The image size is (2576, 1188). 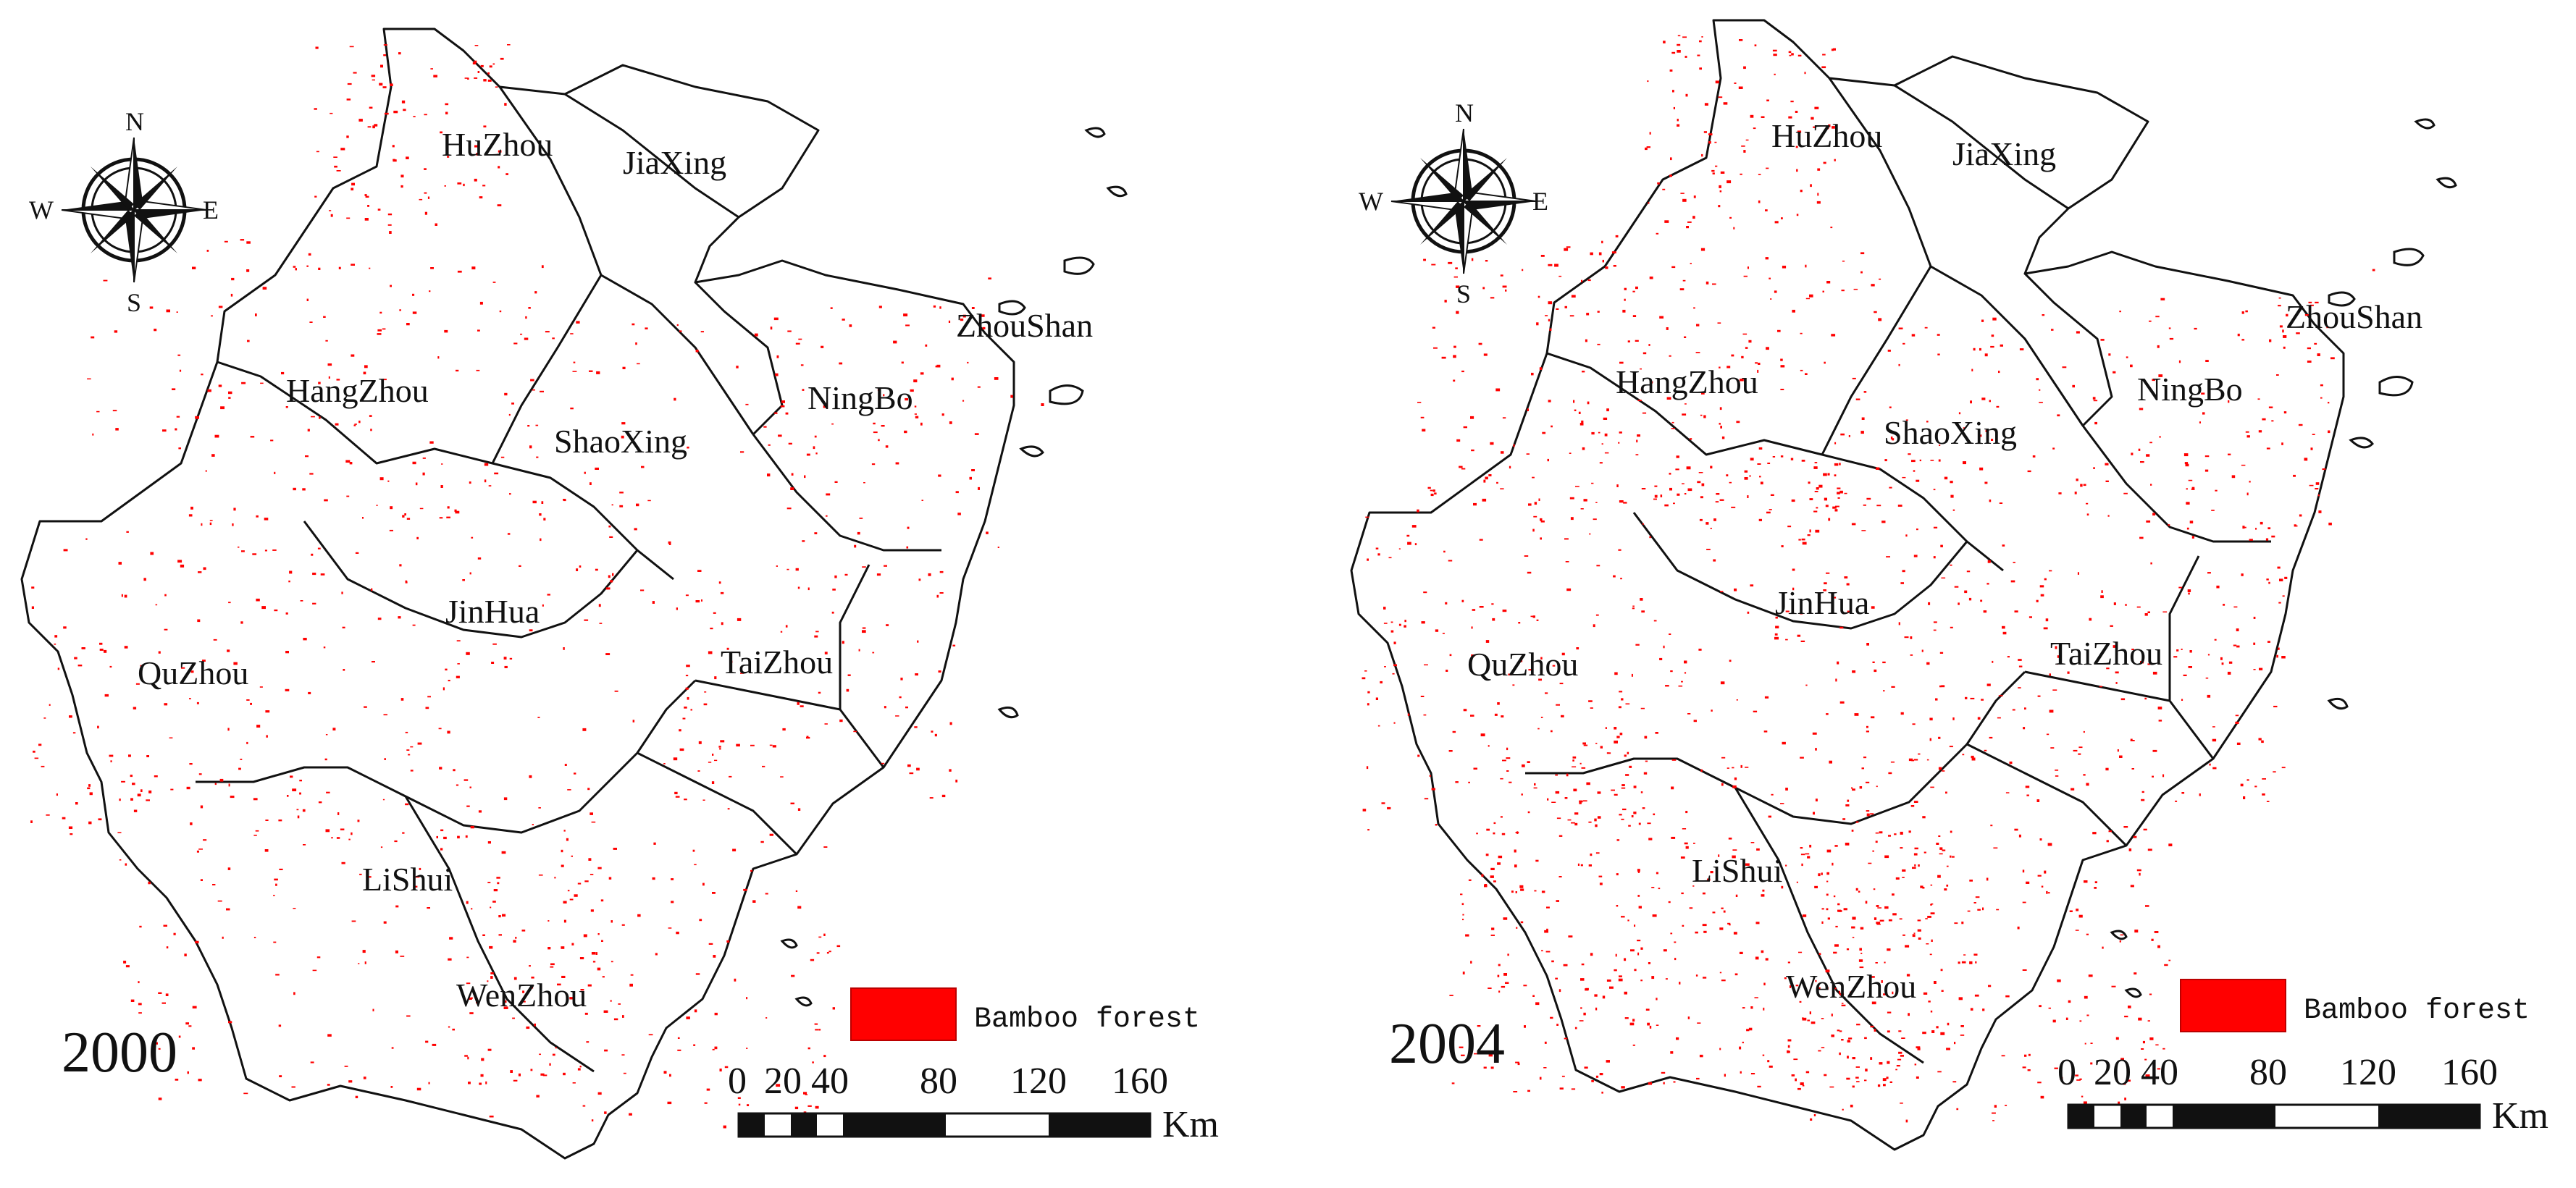 I want to click on region-label-hangzhou: HangZhou, so click(x=357, y=390).